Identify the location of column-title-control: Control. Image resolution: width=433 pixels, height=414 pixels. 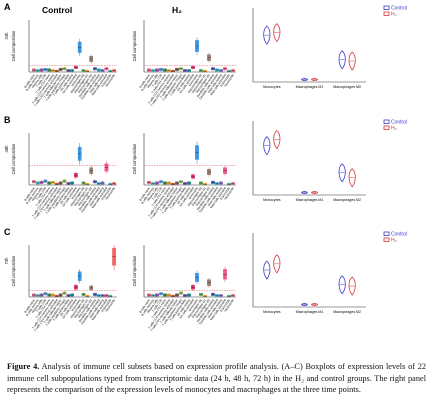
(57, 10).